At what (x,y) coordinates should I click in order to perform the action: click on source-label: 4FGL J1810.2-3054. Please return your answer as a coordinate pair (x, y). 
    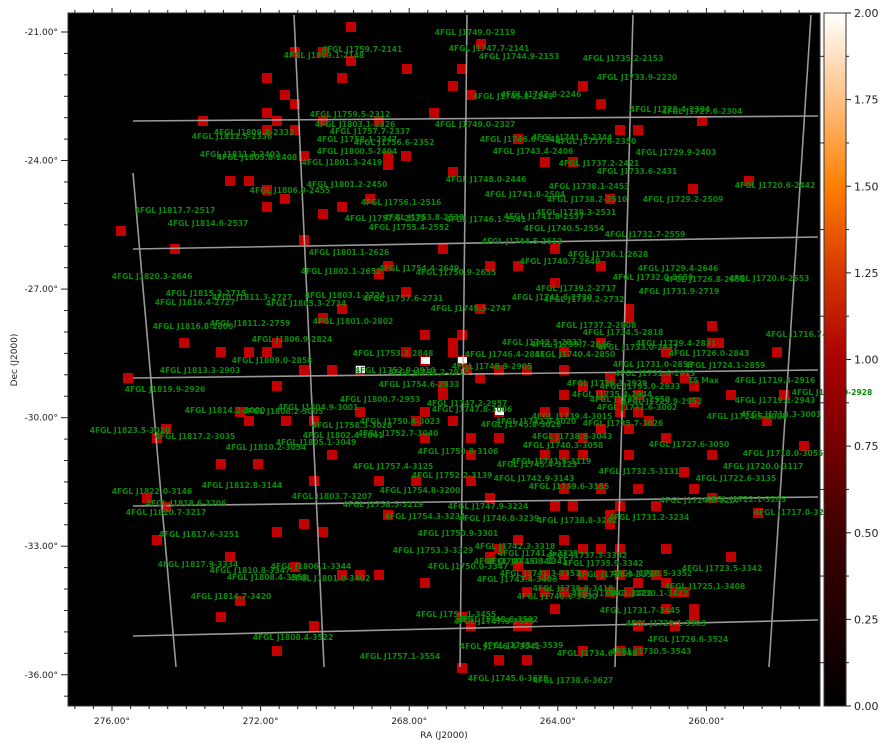
    Looking at the image, I should click on (266, 447).